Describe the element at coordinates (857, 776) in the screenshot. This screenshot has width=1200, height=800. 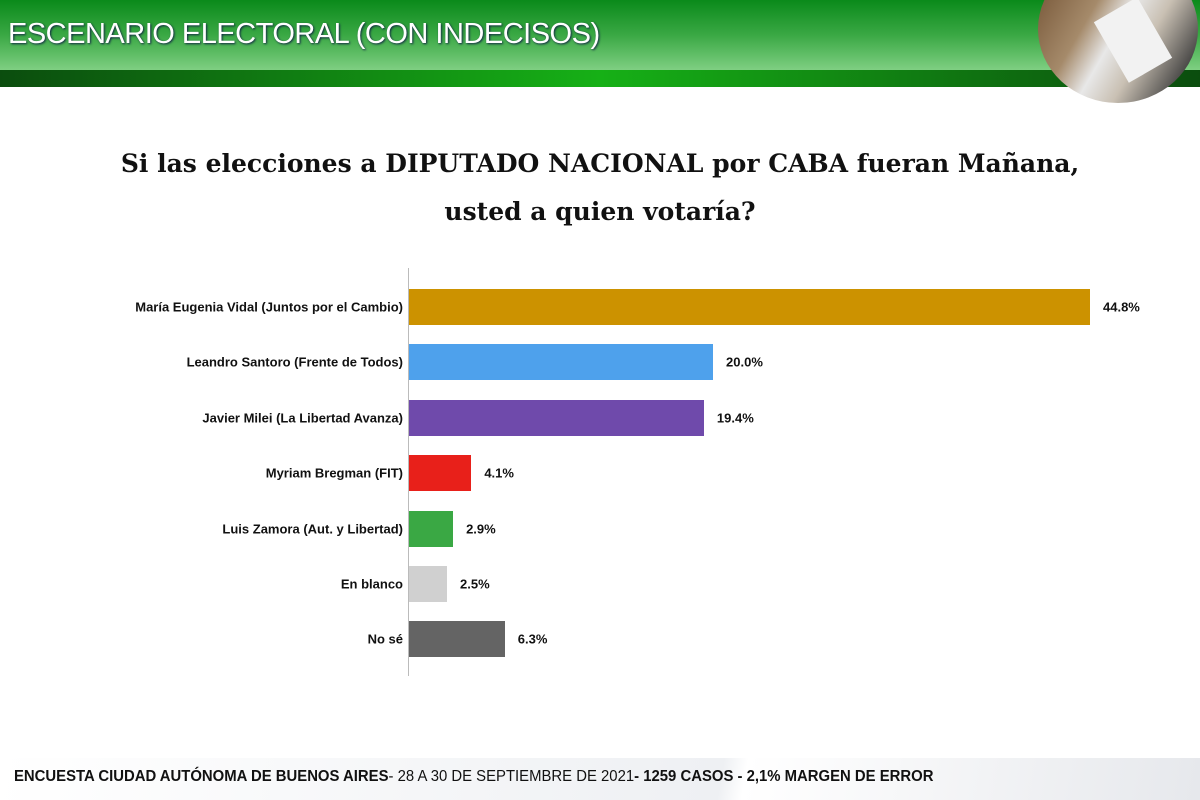
I see `footer-margin: MARGEN DE ERROR` at that location.